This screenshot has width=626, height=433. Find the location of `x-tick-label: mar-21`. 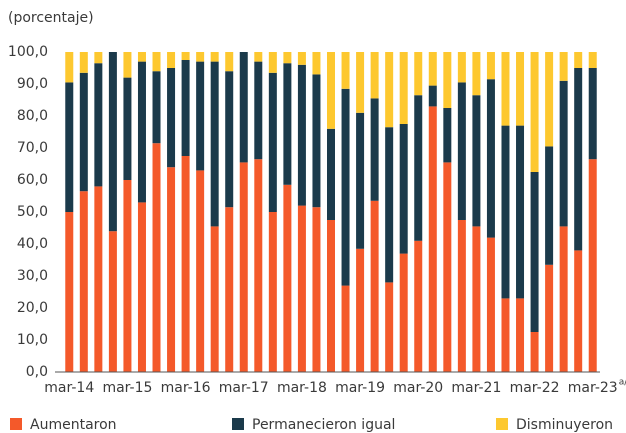

x-tick-label: mar-21 is located at coordinates (476, 388).